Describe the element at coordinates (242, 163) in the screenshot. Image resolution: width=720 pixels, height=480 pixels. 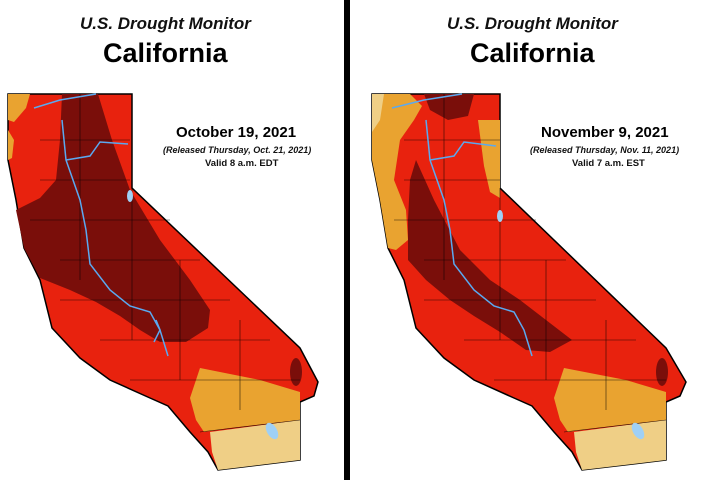
I see `valid-time: Valid 8 a.m. EDT` at that location.